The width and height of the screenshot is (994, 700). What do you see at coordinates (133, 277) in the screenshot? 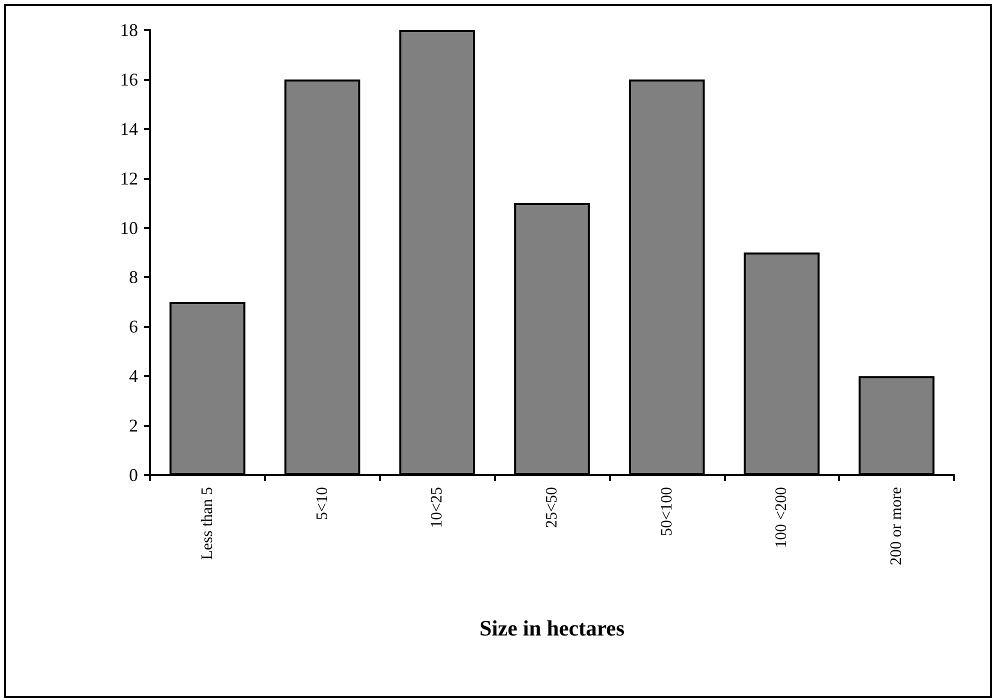
I see `y-tick-label: 8` at bounding box center [133, 277].